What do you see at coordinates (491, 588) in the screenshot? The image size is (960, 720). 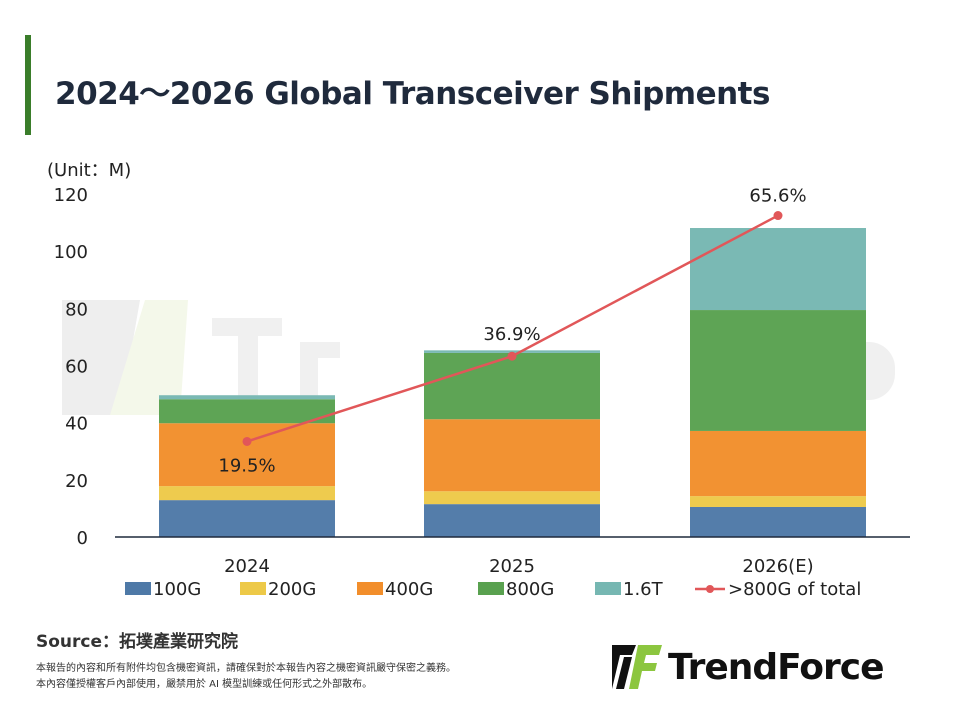 I see `legend-swatch-800G` at bounding box center [491, 588].